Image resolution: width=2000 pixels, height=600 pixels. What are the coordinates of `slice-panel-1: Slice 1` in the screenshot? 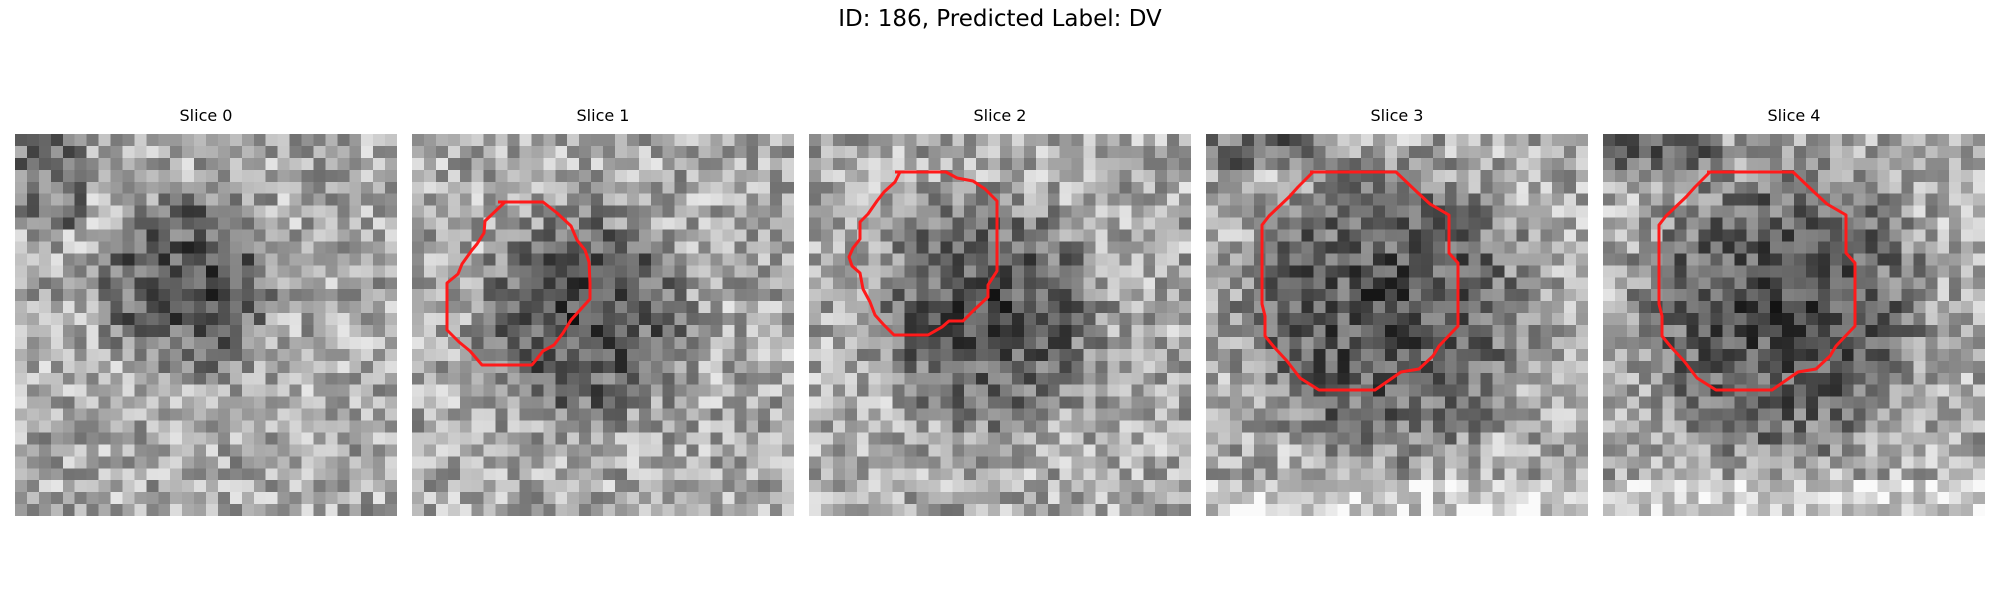 It's located at (603, 311).